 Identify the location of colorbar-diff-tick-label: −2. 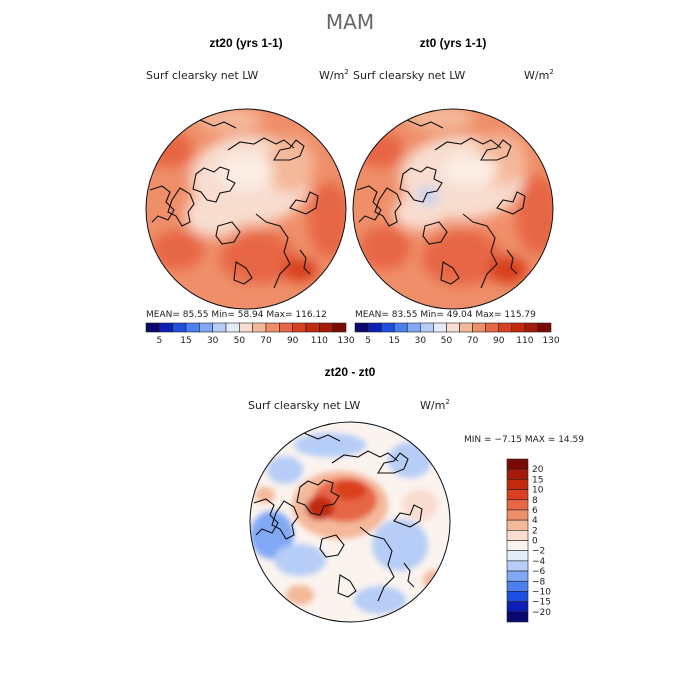
(538, 552).